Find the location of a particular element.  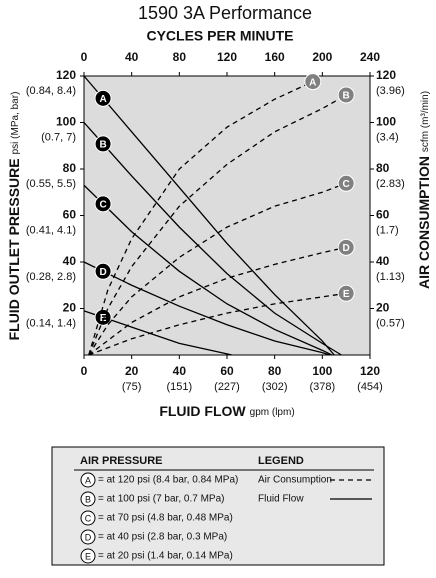

x-unit: gpm (lpm) is located at coordinates (272, 412).